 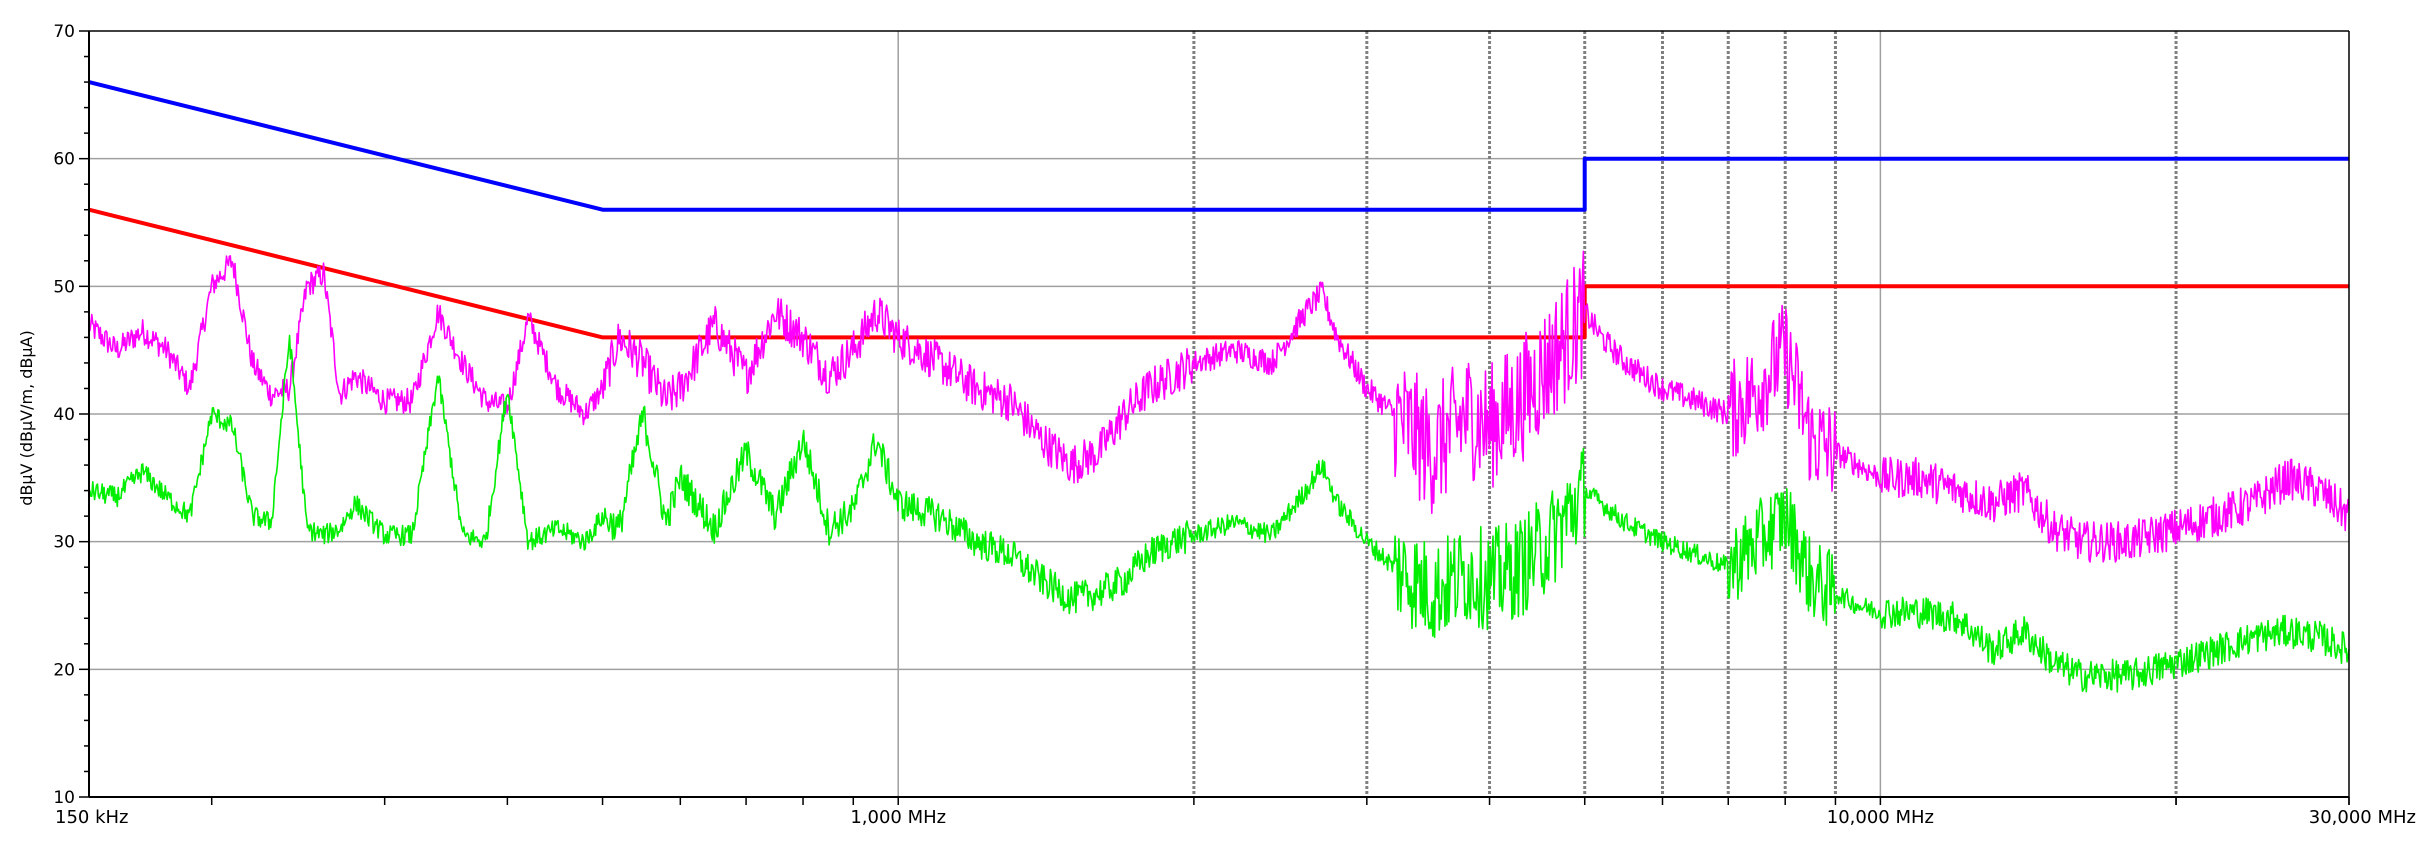 I want to click on y-tick-label: 60, so click(x=64, y=160).